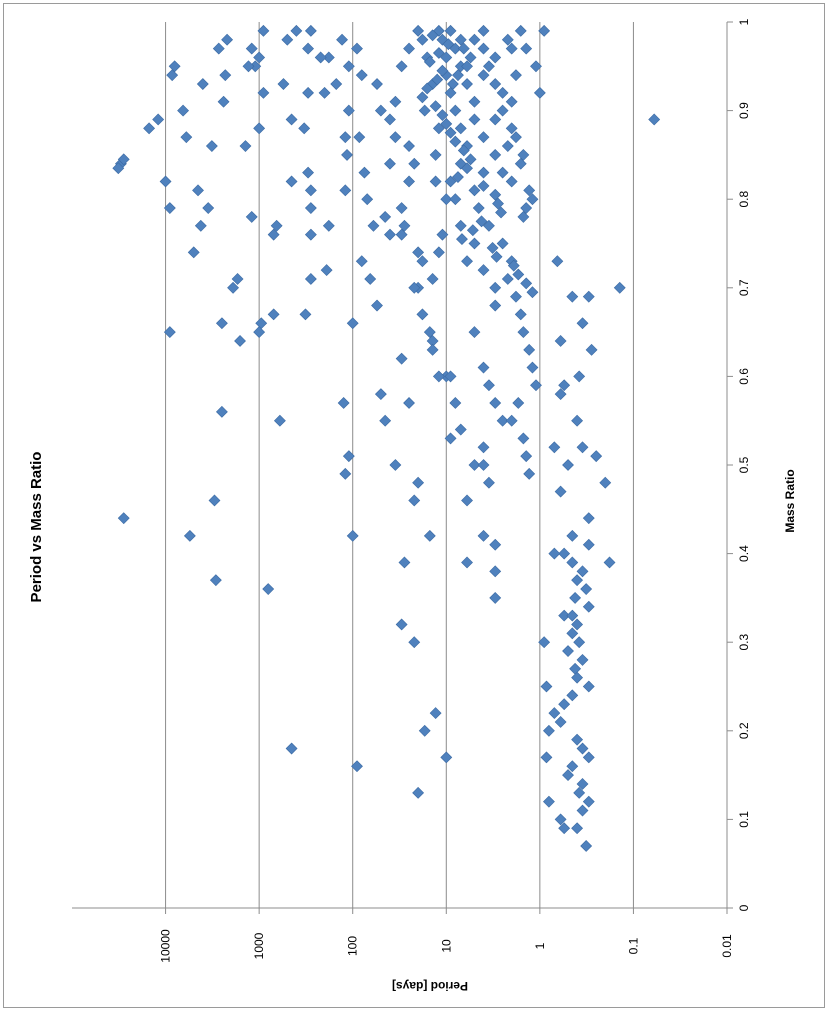 The width and height of the screenshot is (830, 1013). What do you see at coordinates (633, 945) in the screenshot?
I see `period-tick-label: 0.1` at bounding box center [633, 945].